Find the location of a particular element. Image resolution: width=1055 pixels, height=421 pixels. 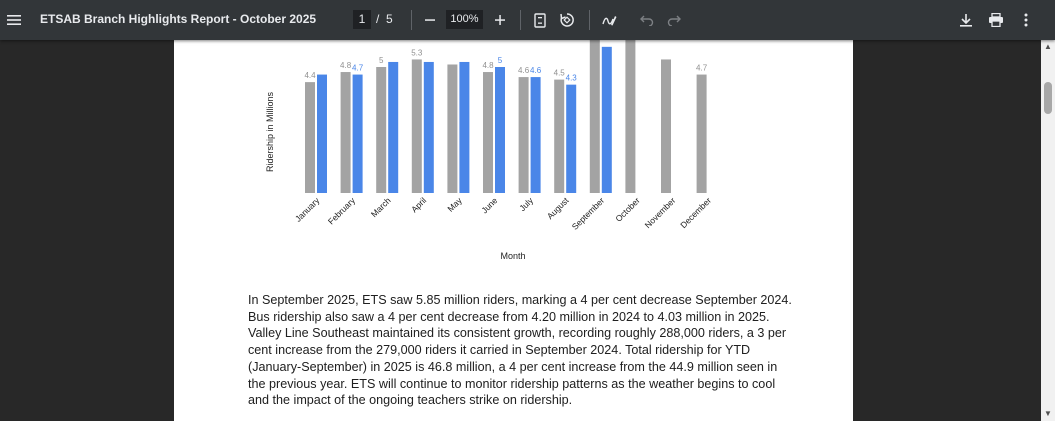

scroll-up-icon: ▲ is located at coordinates (1048, 46).